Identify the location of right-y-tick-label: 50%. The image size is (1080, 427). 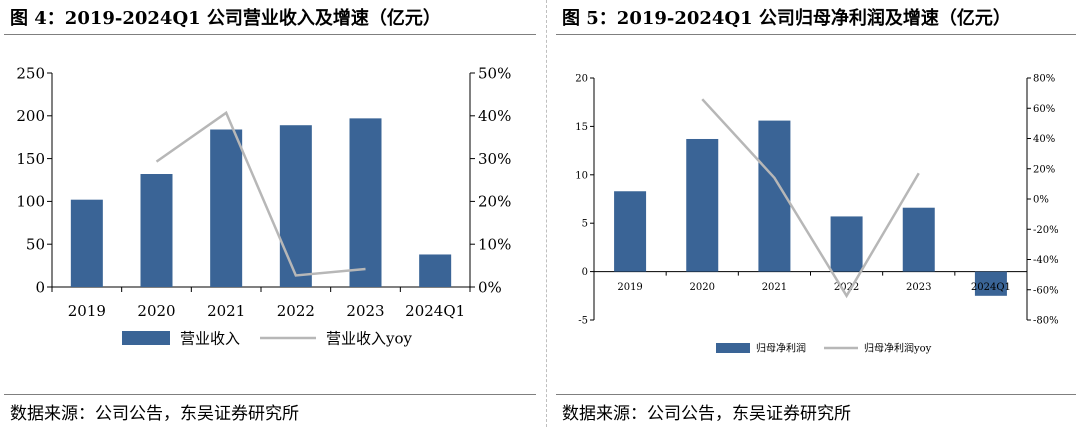
(494, 73).